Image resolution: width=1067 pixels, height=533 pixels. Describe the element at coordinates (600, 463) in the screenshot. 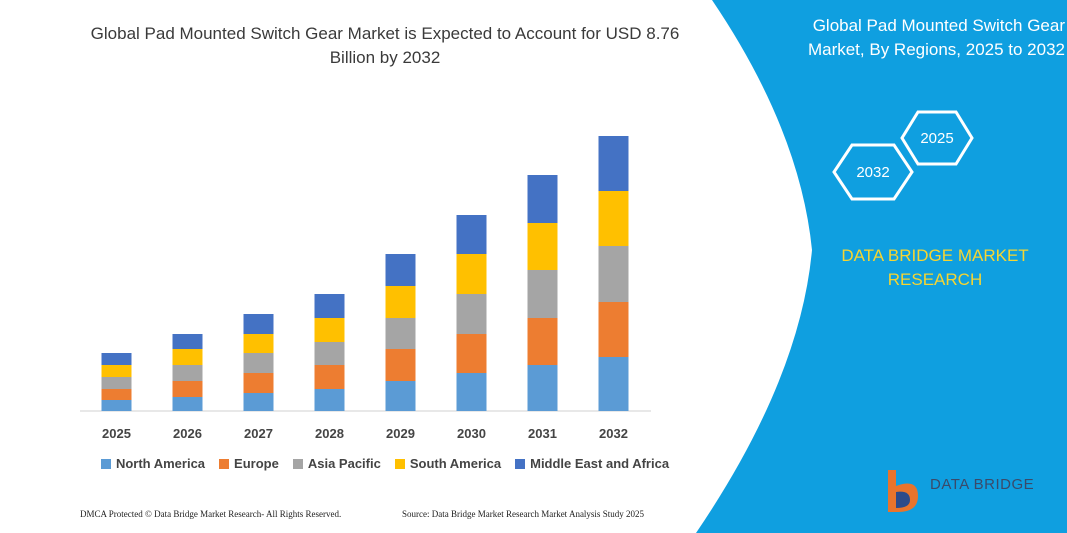

I see `legend-label: Middle East and Africa` at that location.